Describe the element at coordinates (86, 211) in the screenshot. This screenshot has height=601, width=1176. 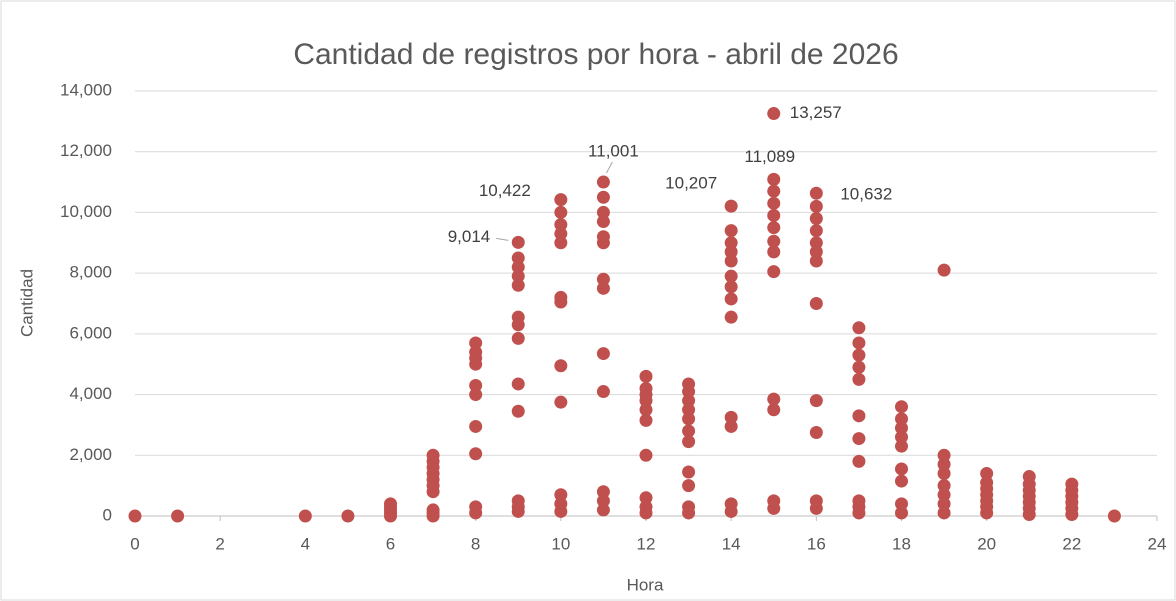
I see `y-tick-label: 10,000` at that location.